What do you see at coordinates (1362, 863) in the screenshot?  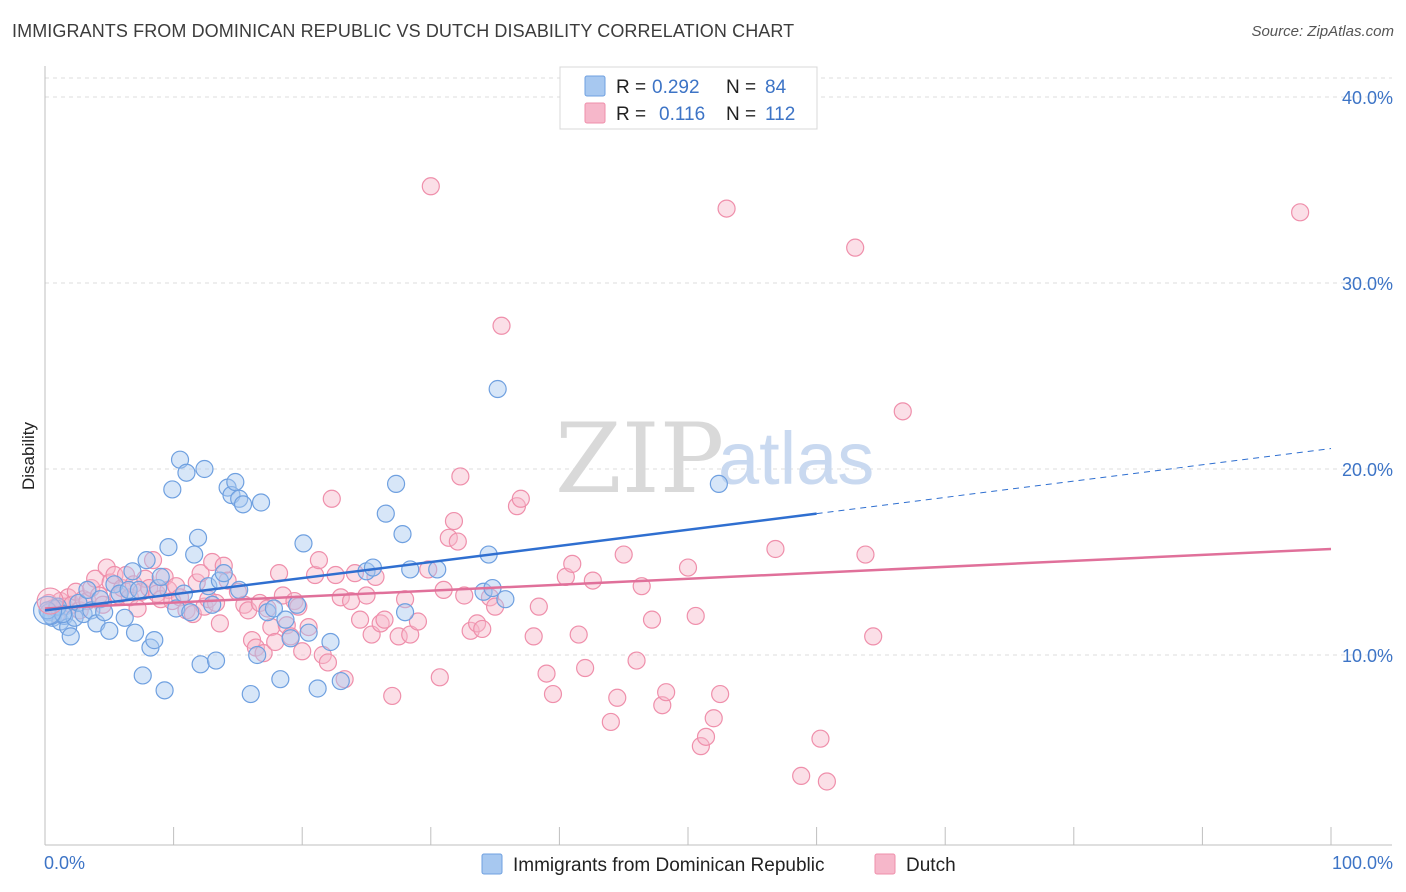 I see `x-tick-label-max: 100.0%` at bounding box center [1362, 863].